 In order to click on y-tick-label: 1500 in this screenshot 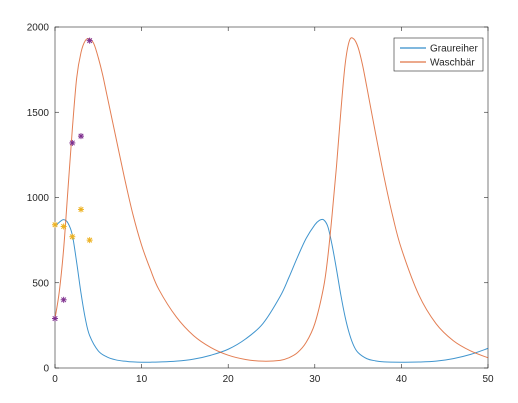, I will do `click(38, 113)`.